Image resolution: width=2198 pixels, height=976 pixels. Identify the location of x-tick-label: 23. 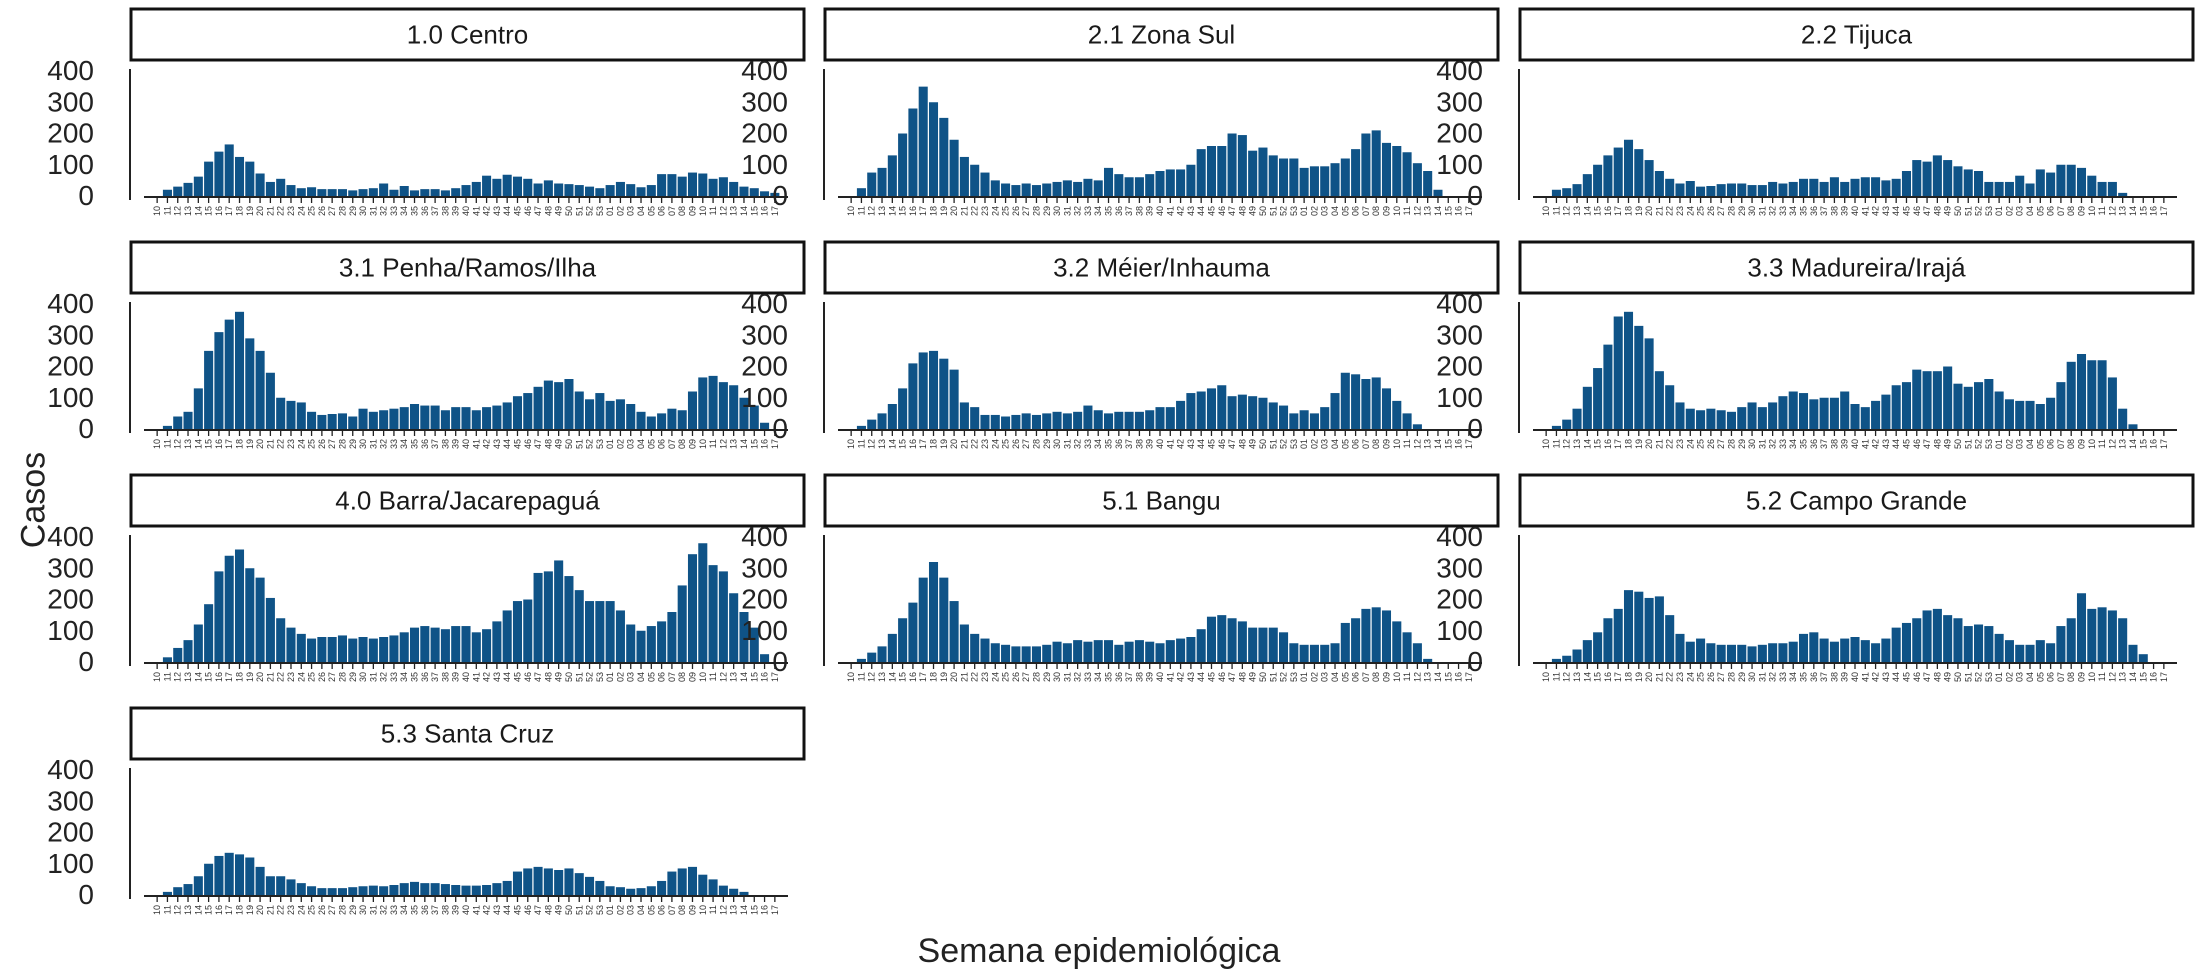
(985, 677).